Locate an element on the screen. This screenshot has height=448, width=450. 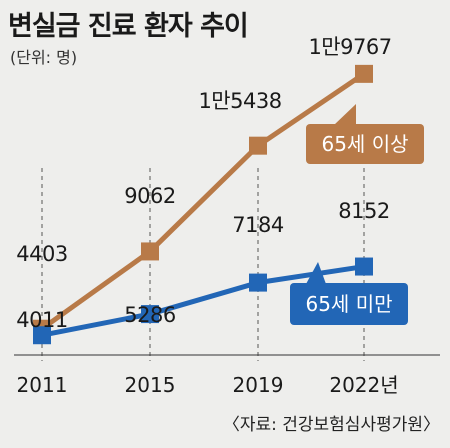
source-note: 〈자료: 건강보험심사평가원〉 is located at coordinates (331, 425).